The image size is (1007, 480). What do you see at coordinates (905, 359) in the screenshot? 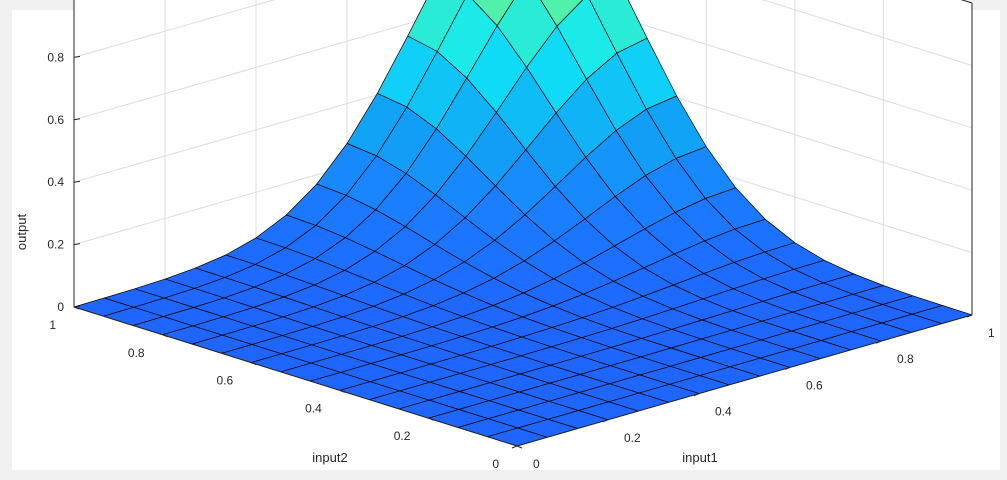
I see `input1-tick-label: 0.8` at bounding box center [905, 359].